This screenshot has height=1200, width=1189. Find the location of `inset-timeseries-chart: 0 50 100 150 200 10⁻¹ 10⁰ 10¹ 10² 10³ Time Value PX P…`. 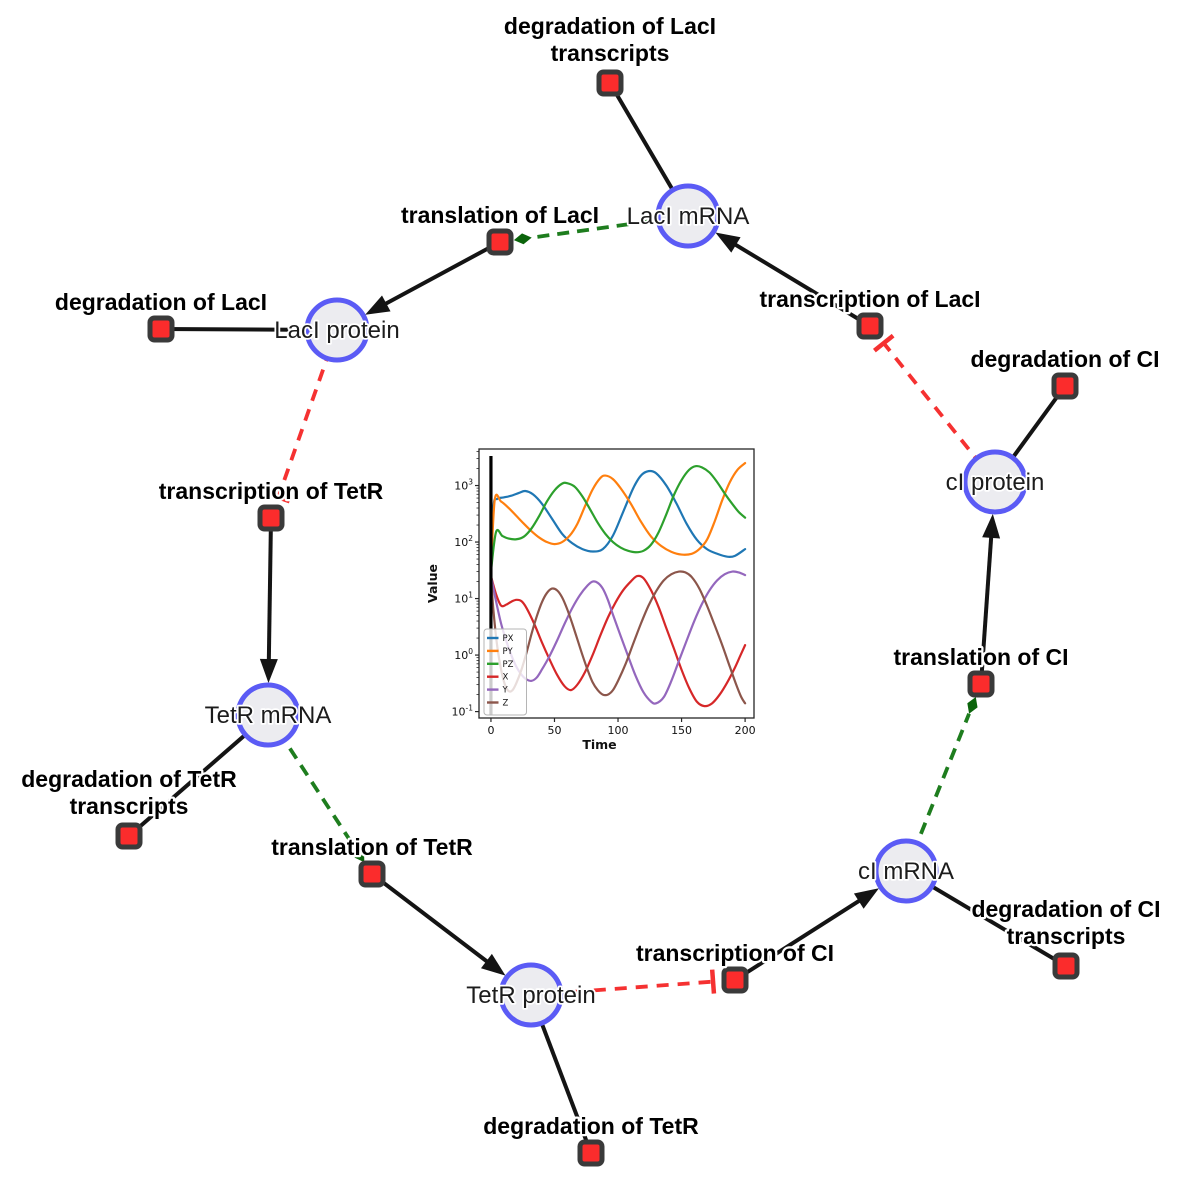

inset-timeseries-chart: 0 50 100 150 200 10⁻¹ 10⁰ 10¹ 10² 10³ Time Value PX P… is located at coordinates (590, 600).